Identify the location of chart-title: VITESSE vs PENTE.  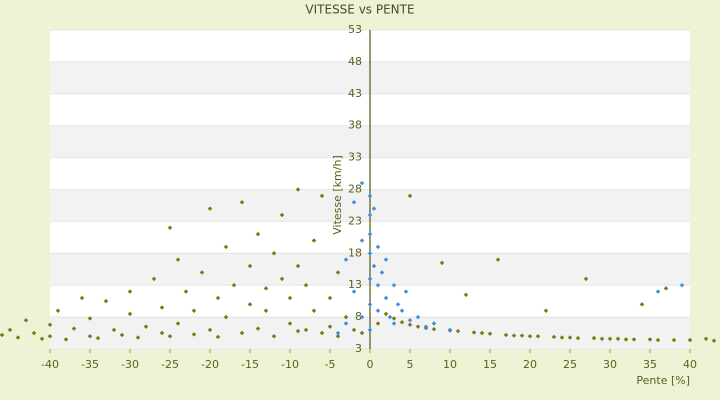
(359, 10).